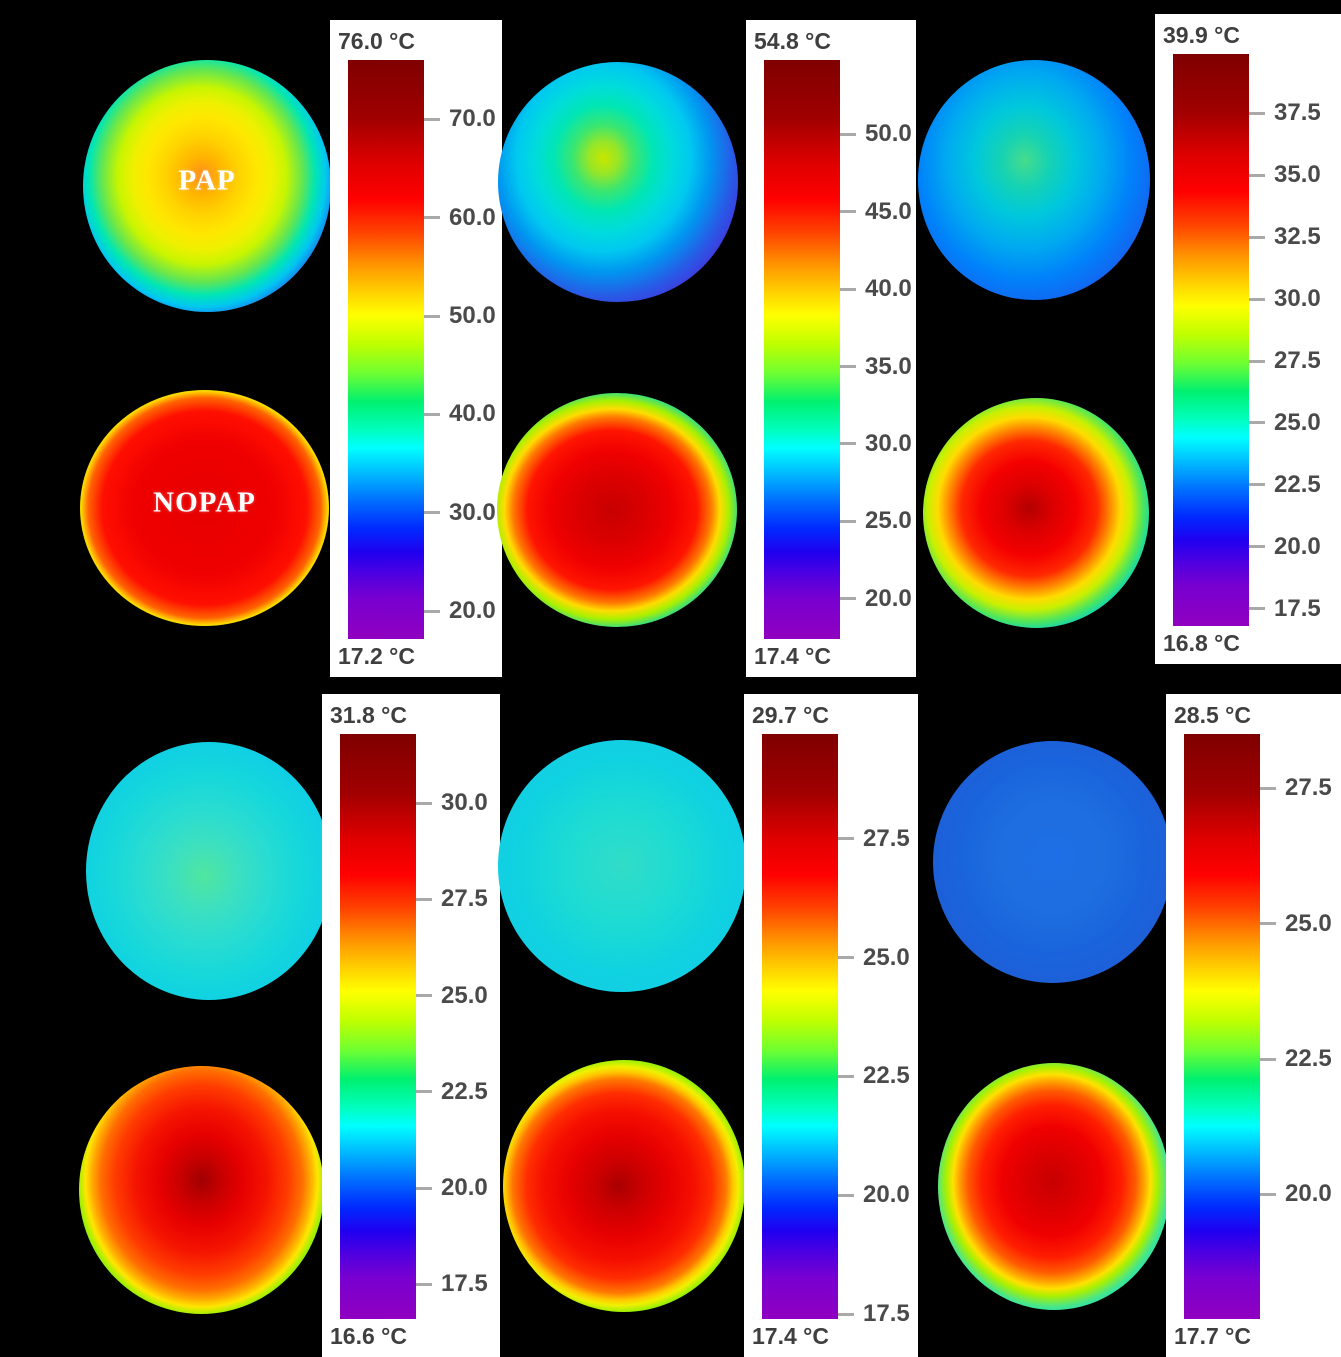 The height and width of the screenshot is (1357, 1341). Describe the element at coordinates (368, 1336) in the screenshot. I see `colorbar-min-label: 16.6 °C` at that location.